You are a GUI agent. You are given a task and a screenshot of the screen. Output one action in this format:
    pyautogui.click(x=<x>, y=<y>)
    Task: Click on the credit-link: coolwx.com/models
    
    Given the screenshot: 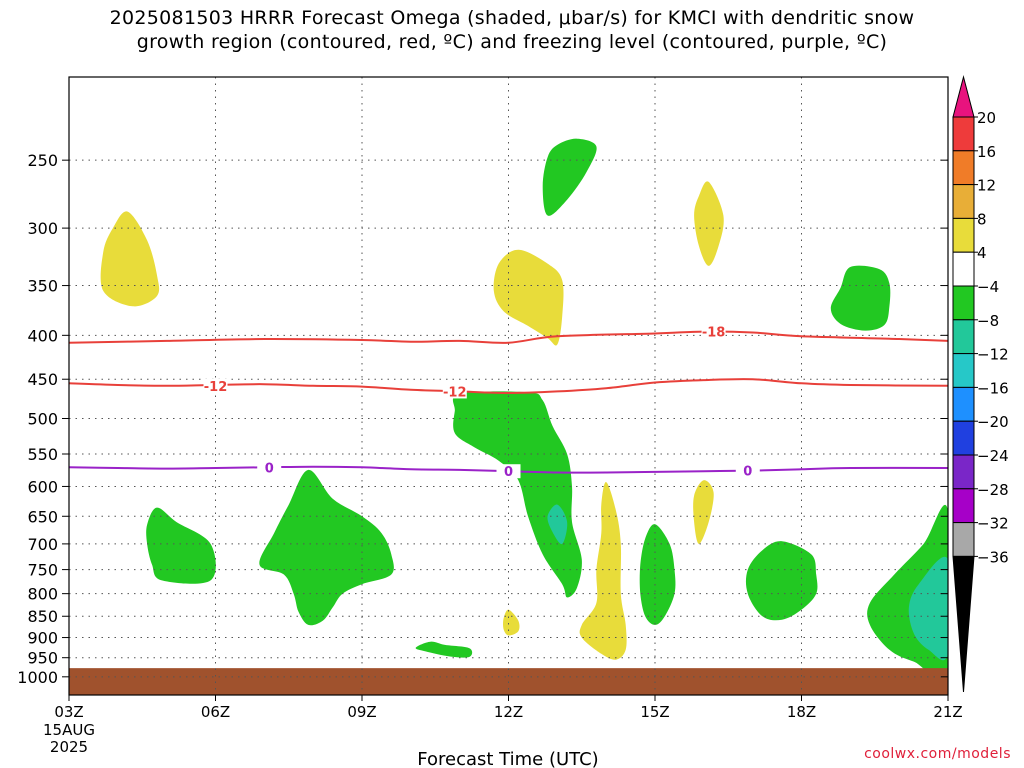 What is the action you would take?
    pyautogui.click(x=937, y=754)
    